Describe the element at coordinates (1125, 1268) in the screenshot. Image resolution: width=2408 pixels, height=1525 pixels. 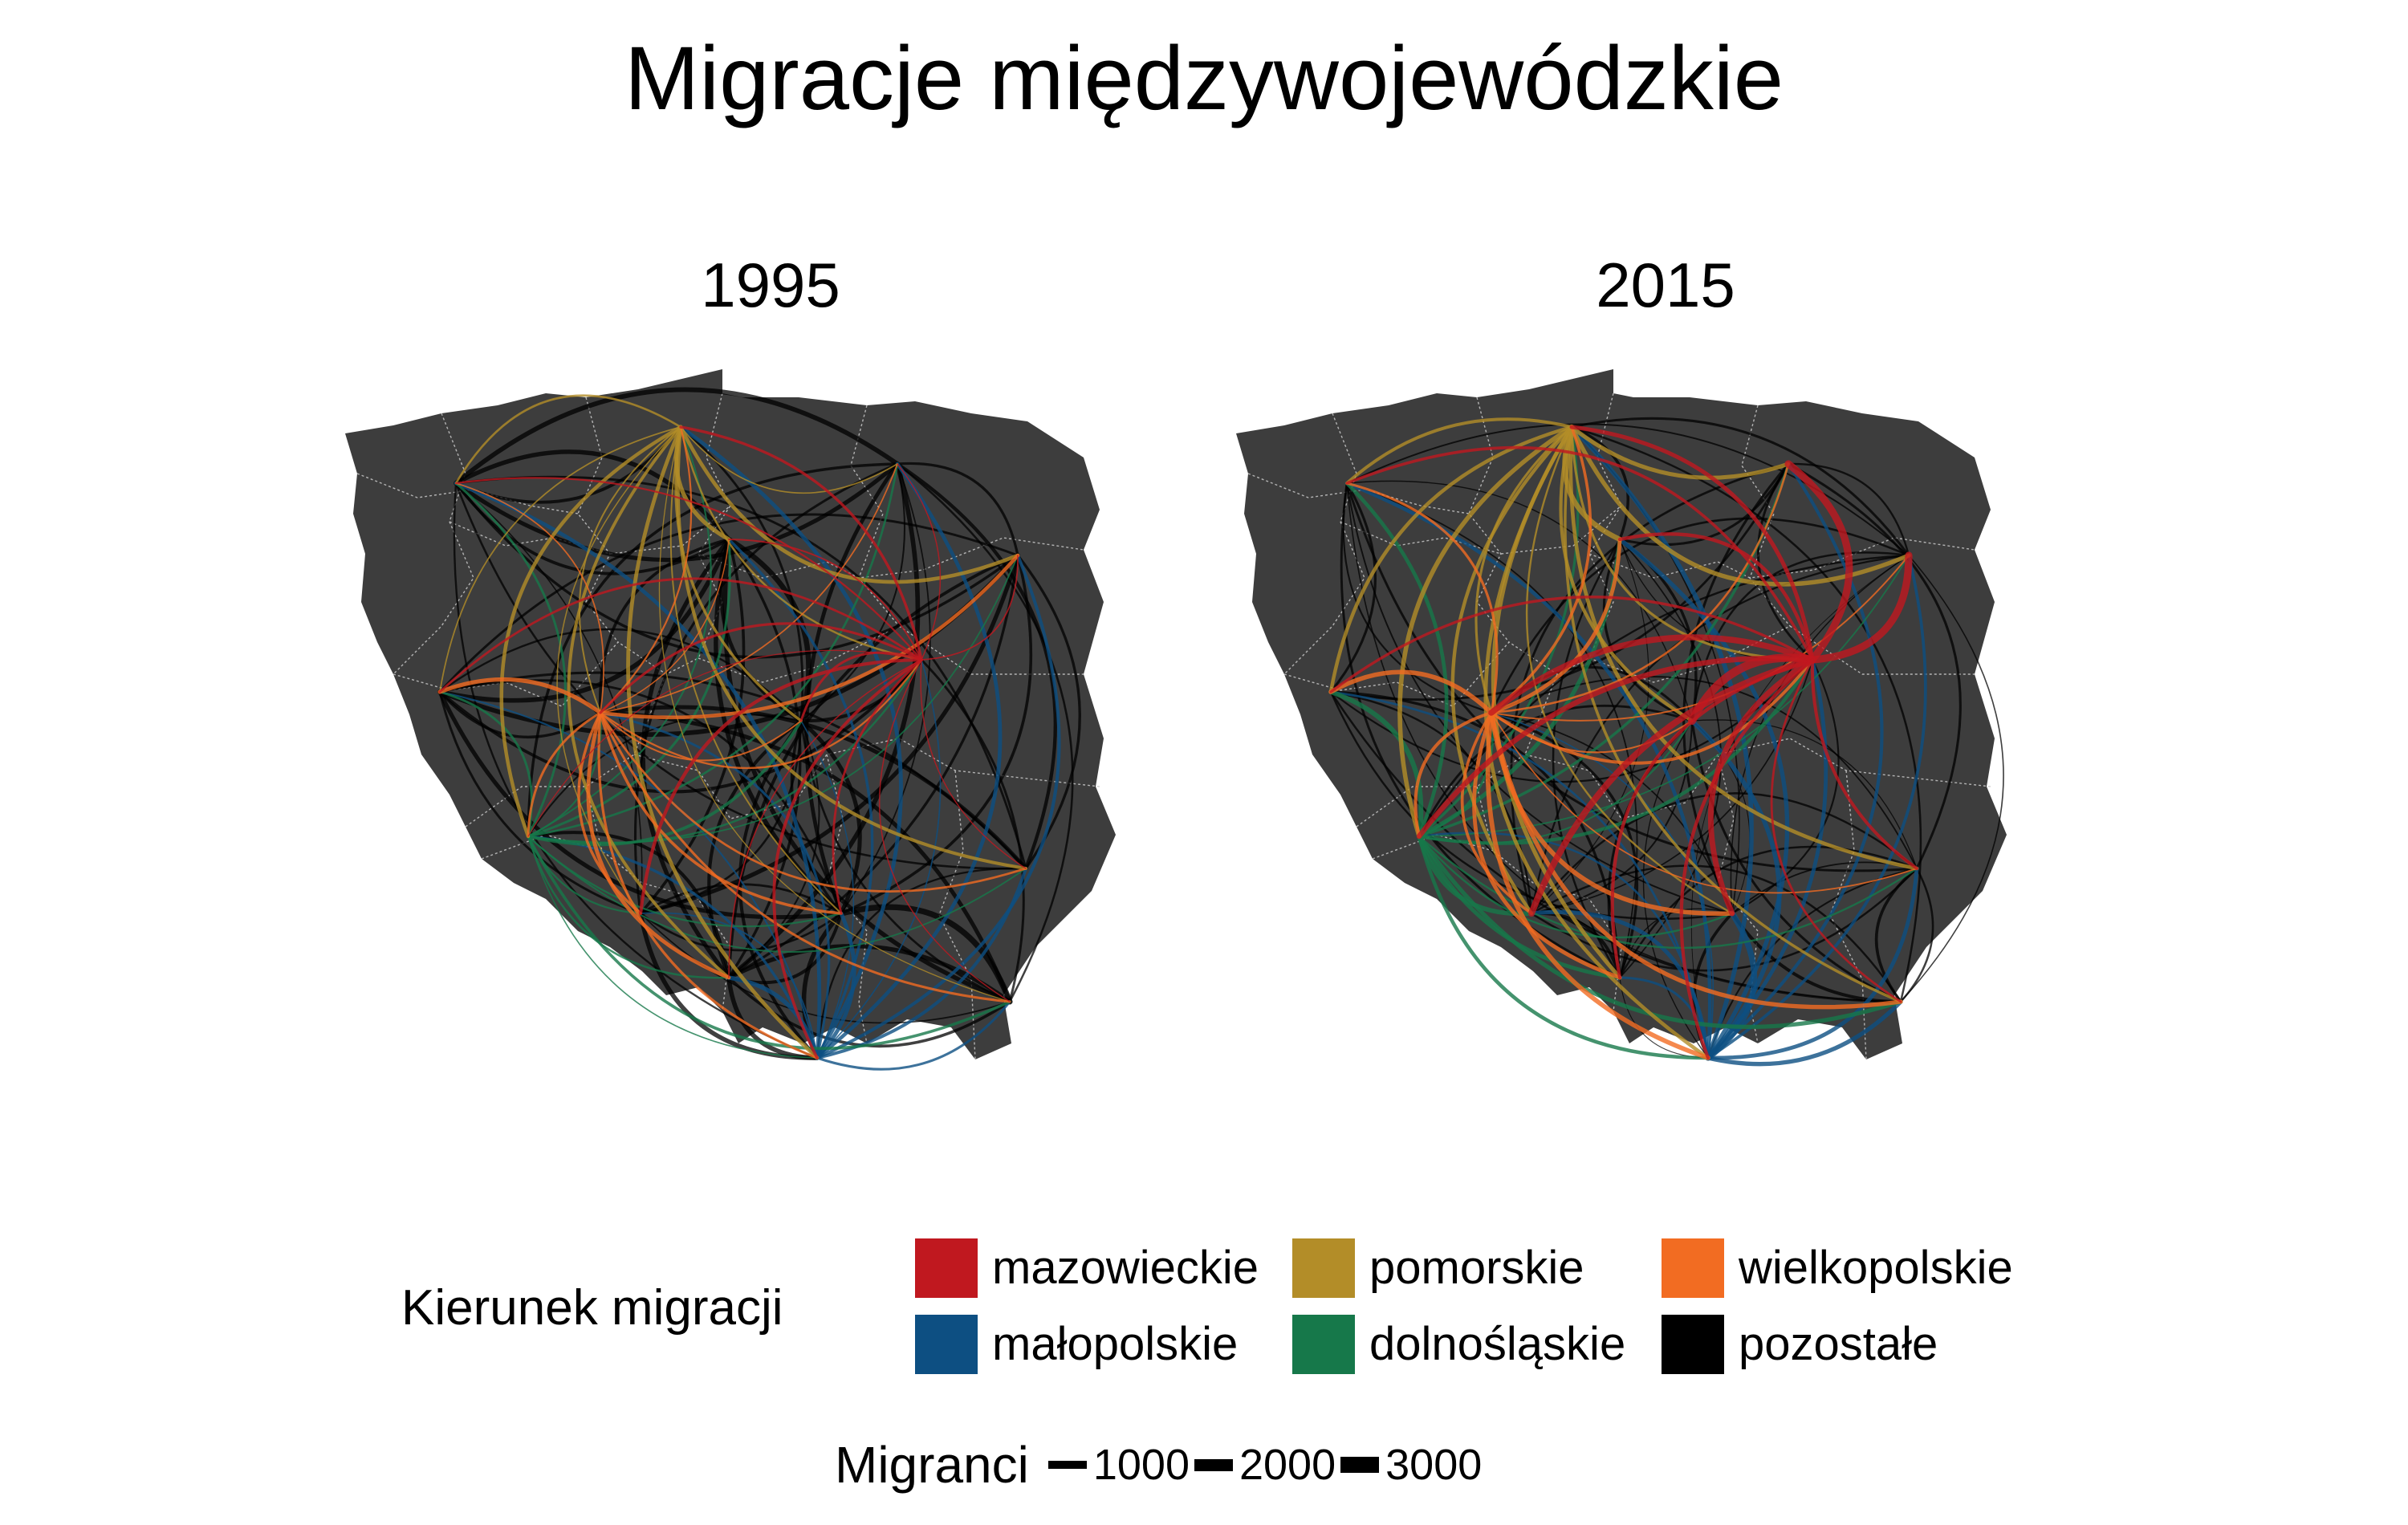
I see `legend-label-mazowieckie: mazowieckie` at that location.